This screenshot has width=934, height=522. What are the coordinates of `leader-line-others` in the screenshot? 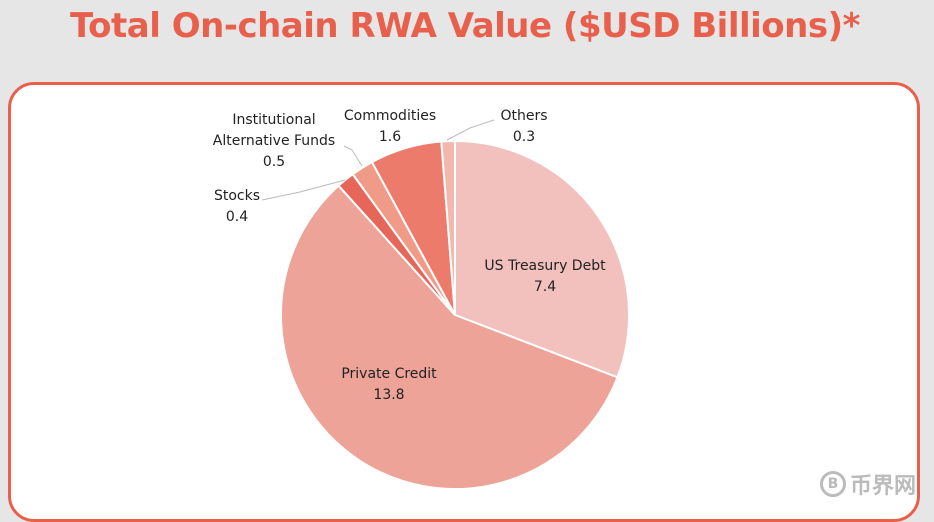 It's located at (470, 130).